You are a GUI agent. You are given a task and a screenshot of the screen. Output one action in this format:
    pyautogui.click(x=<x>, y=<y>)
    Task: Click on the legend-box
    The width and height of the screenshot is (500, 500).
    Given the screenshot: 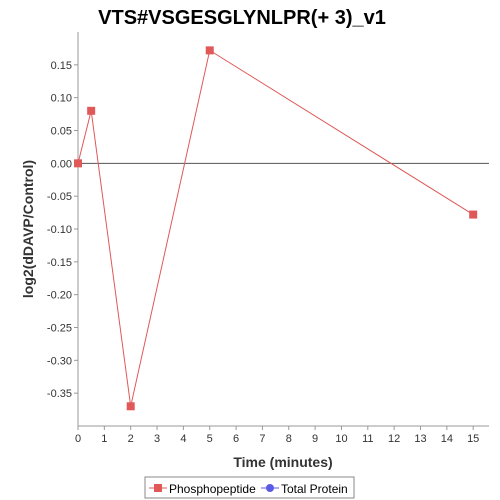 What is the action you would take?
    pyautogui.click(x=249, y=487)
    